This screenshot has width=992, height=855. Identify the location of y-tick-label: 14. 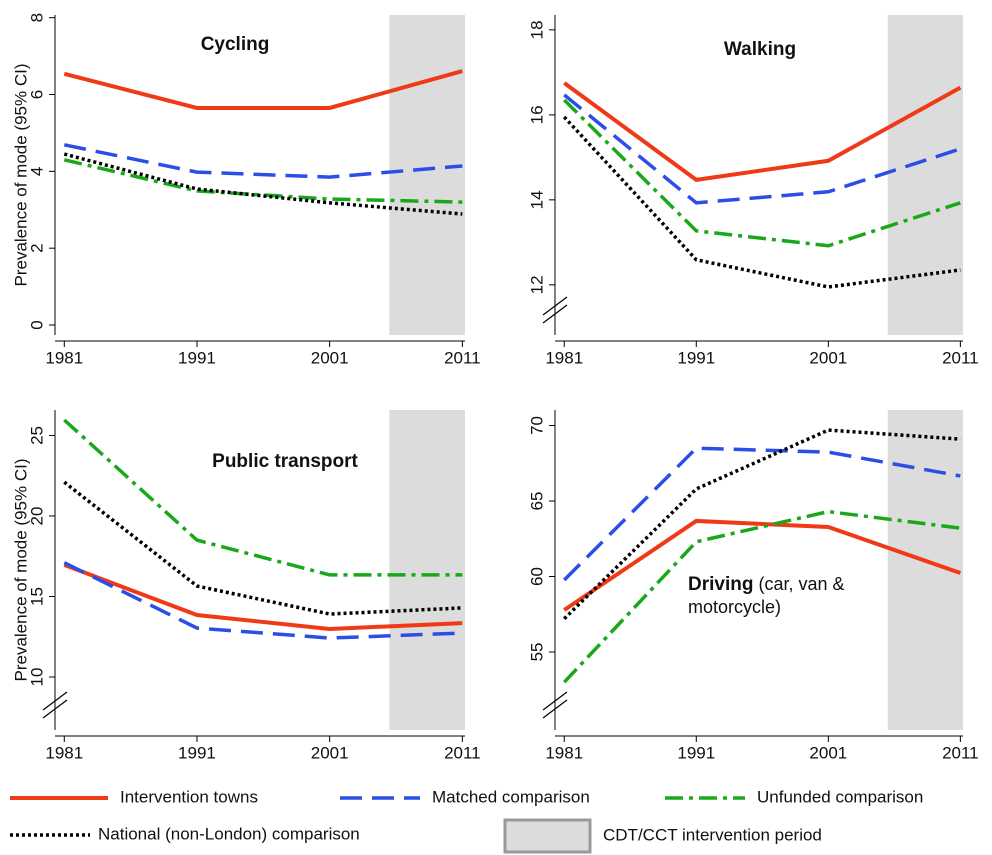
(536, 199).